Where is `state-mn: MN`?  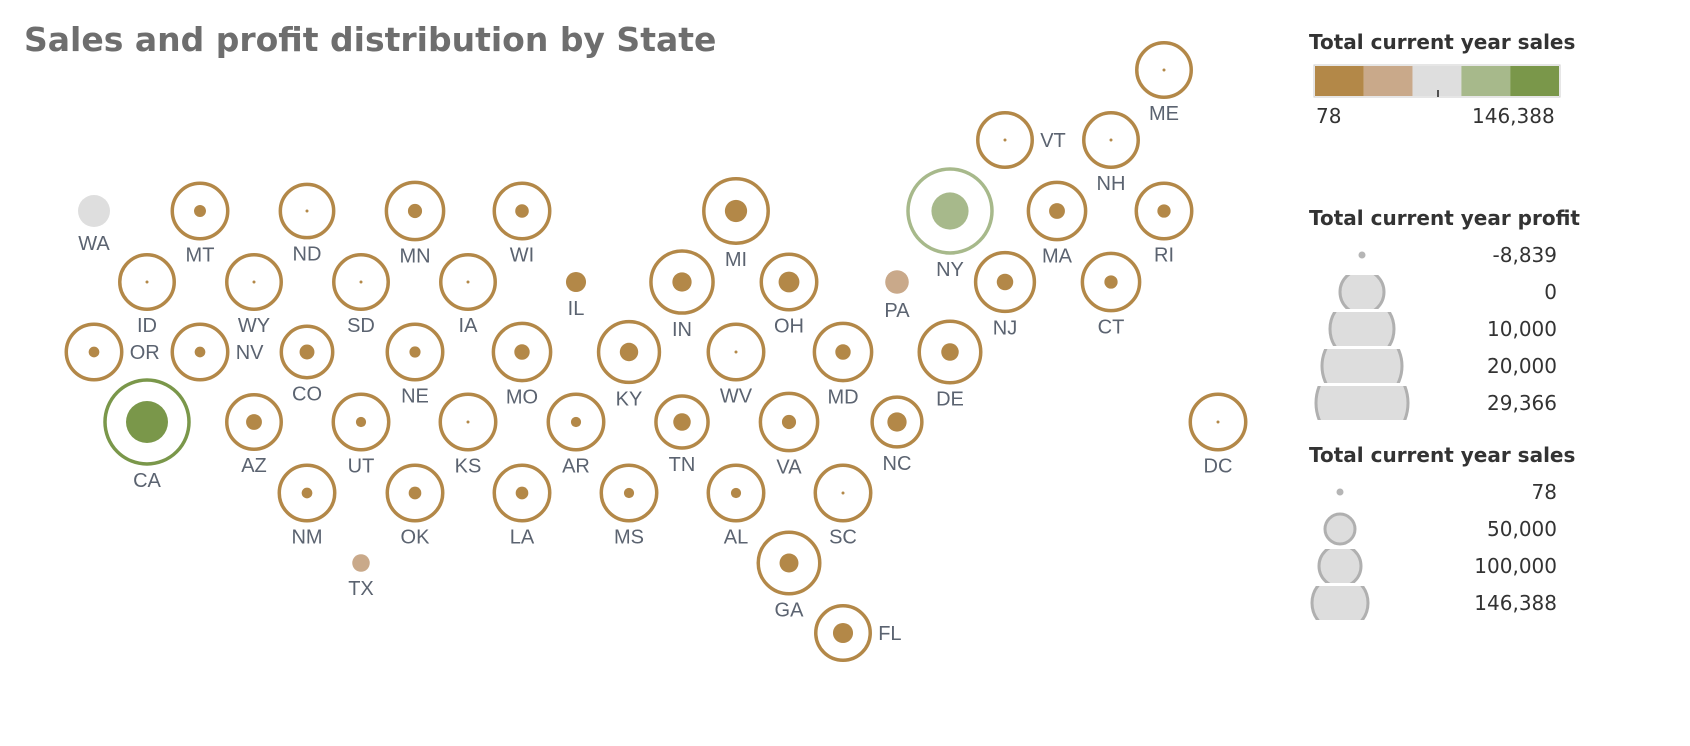 state-mn: MN is located at coordinates (415, 224).